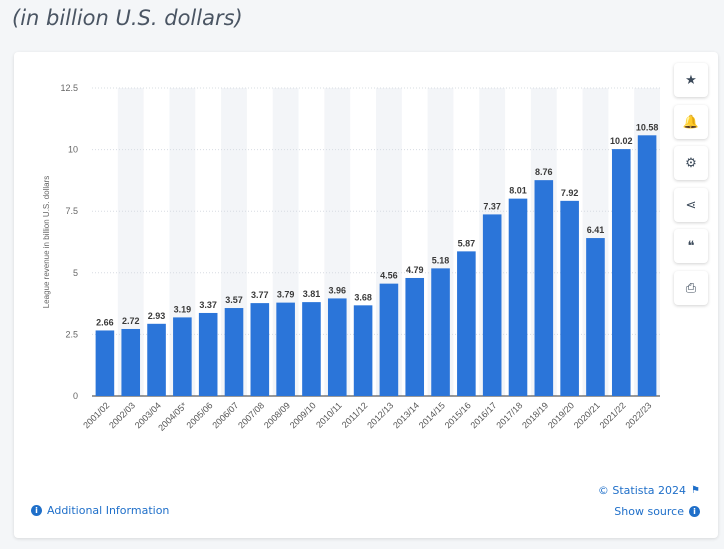 Image resolution: width=724 pixels, height=549 pixels. I want to click on show-source-label: Show source, so click(649, 511).